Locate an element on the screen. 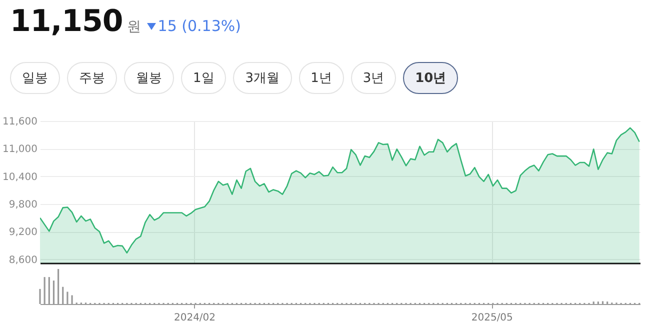 The image size is (650, 323). text: 1년 is located at coordinates (321, 78).